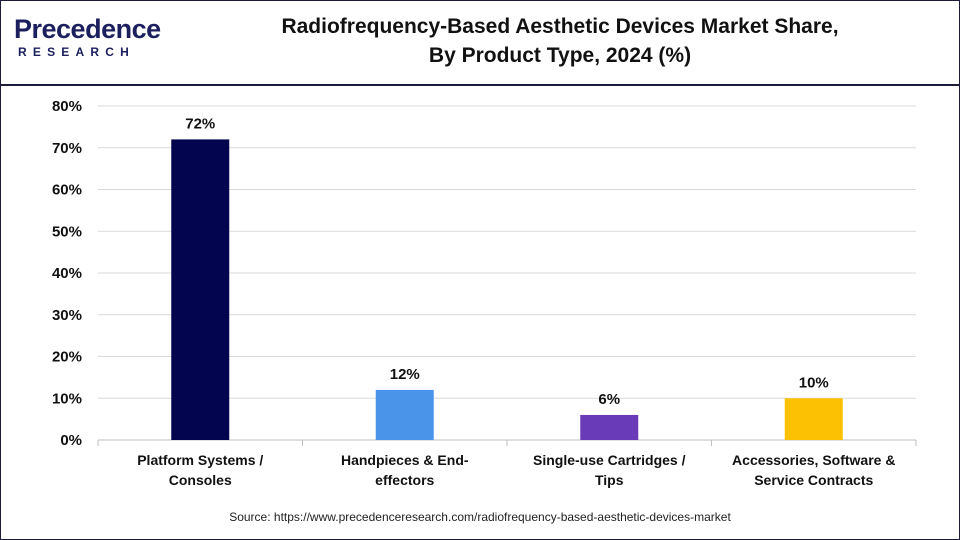 This screenshot has height=540, width=960. Describe the element at coordinates (404, 480) in the screenshot. I see `x-tick-label: effectors` at that location.